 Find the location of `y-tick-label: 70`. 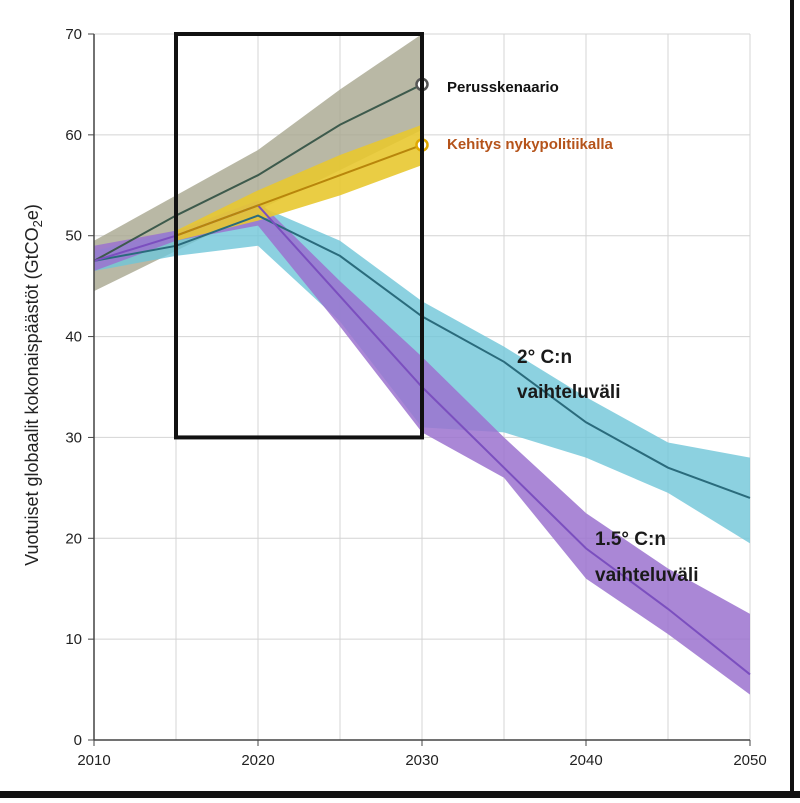

y-tick-label: 70 is located at coordinates (73, 34).